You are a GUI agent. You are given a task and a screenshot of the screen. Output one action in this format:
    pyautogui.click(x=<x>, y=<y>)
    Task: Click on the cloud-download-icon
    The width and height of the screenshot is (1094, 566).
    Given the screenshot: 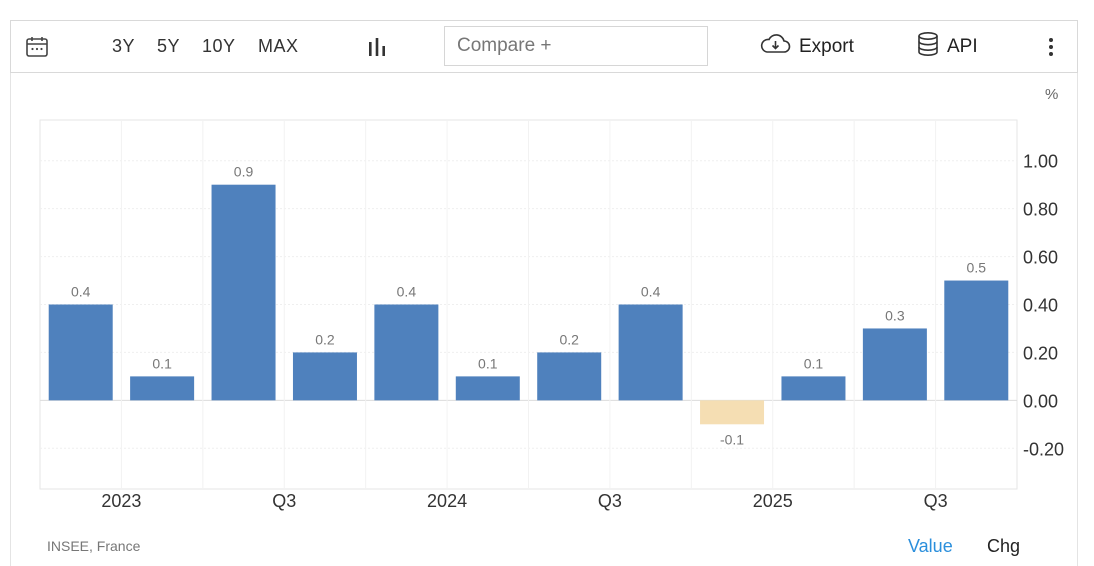 What is the action you would take?
    pyautogui.click(x=775, y=46)
    